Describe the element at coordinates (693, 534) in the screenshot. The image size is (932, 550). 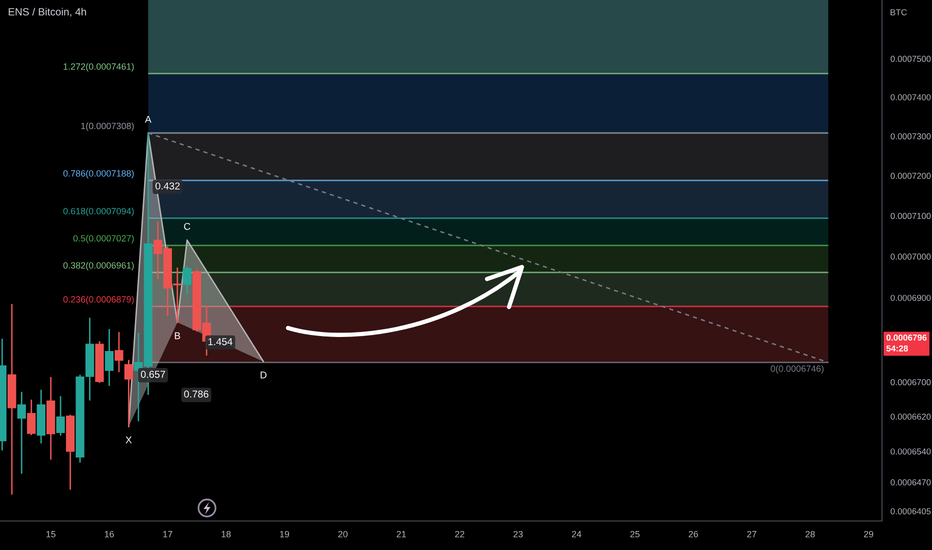
I see `x-tick-label: 26` at that location.